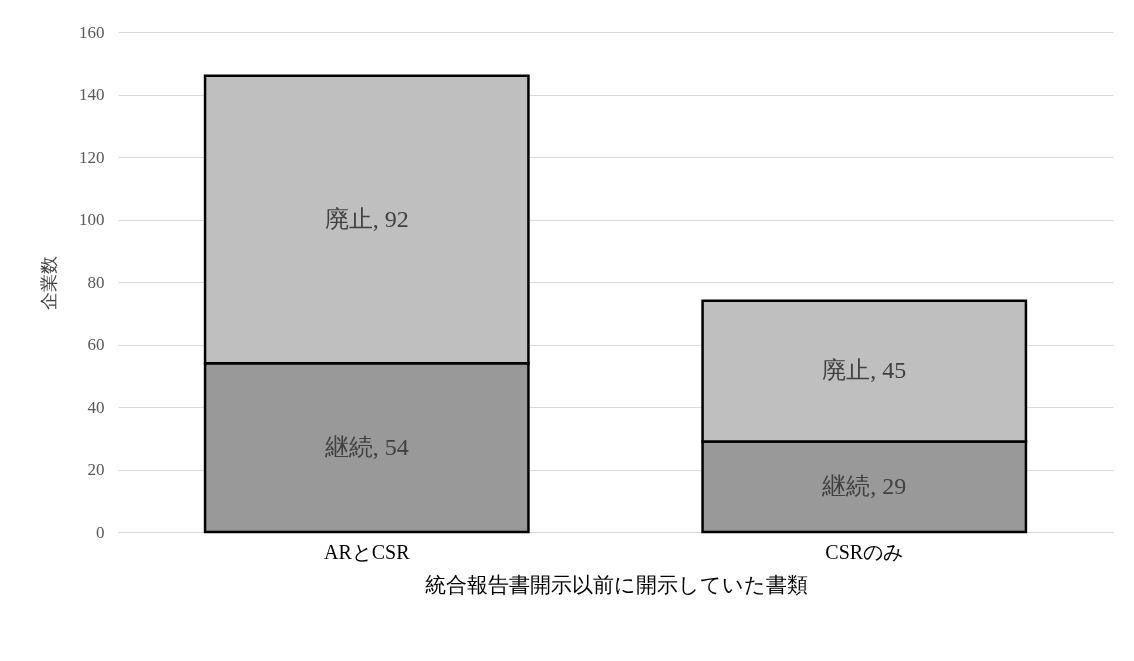 Image resolution: width=1134 pixels, height=661 pixels. I want to click on y-tick-label: 160, so click(92, 32).